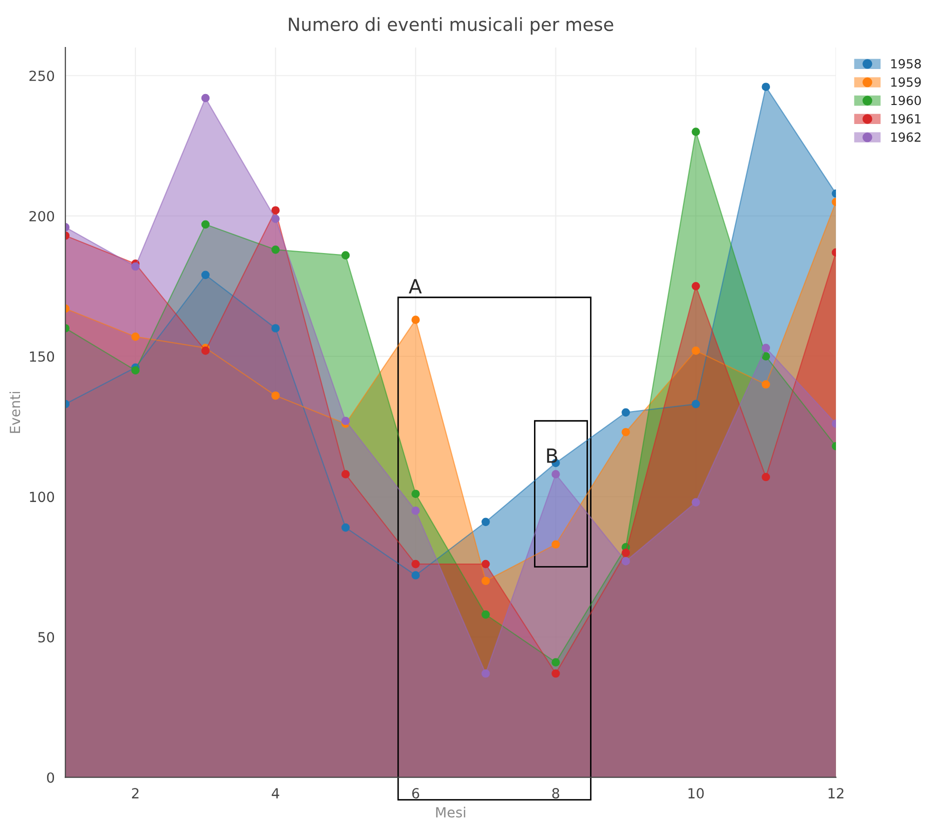 The height and width of the screenshot is (820, 934). What do you see at coordinates (451, 812) in the screenshot?
I see `x-axis-title: Mesi` at bounding box center [451, 812].